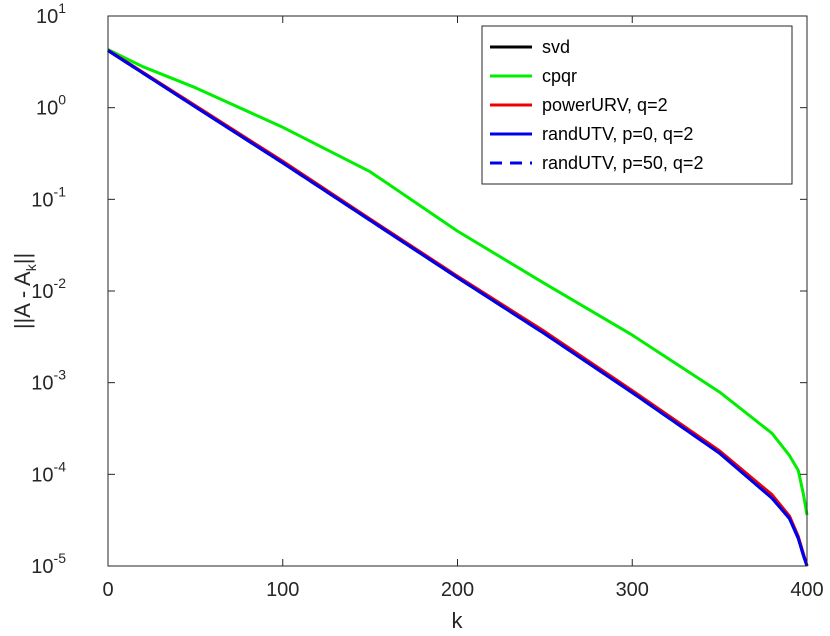  Describe the element at coordinates (31, 267) in the screenshot. I see `y-axis-title-subscript: k` at that location.